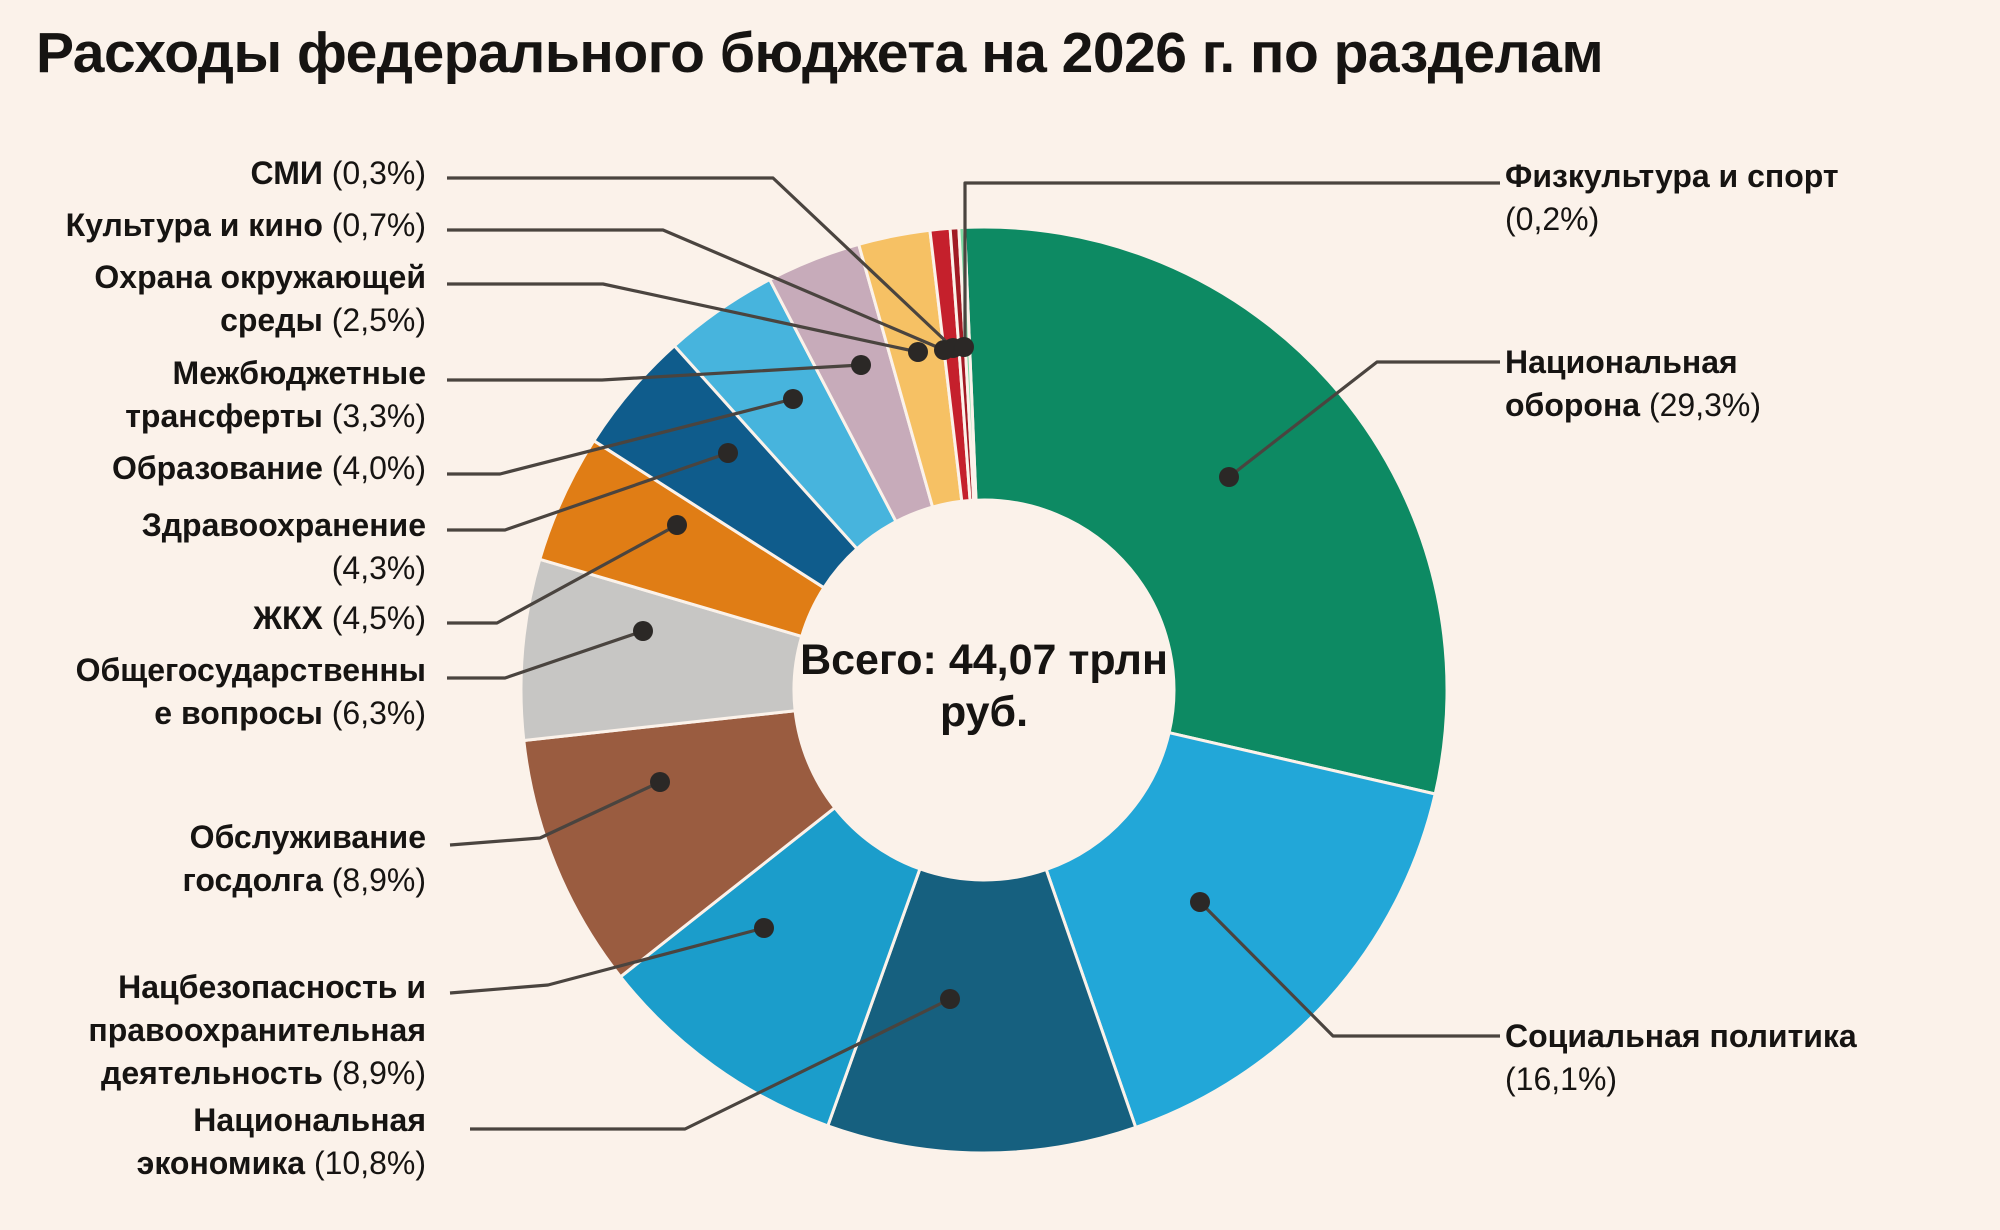 The height and width of the screenshot is (1230, 2000). I want to click on callout-oborona: Национальная оборона (29,3%), so click(1633, 384).